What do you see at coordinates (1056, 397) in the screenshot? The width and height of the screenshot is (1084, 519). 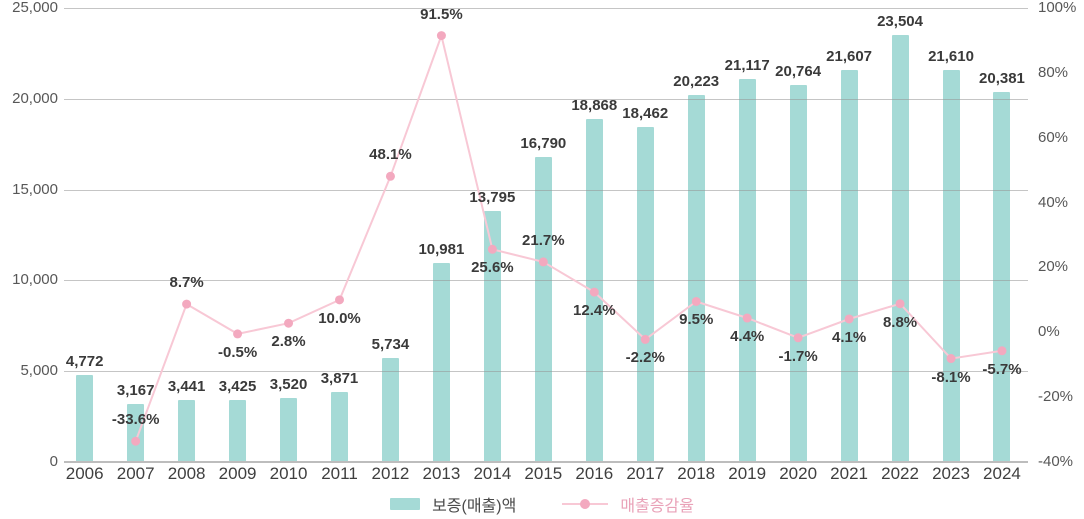 I see `y-axis-right-tick-label: -20%` at bounding box center [1056, 397].